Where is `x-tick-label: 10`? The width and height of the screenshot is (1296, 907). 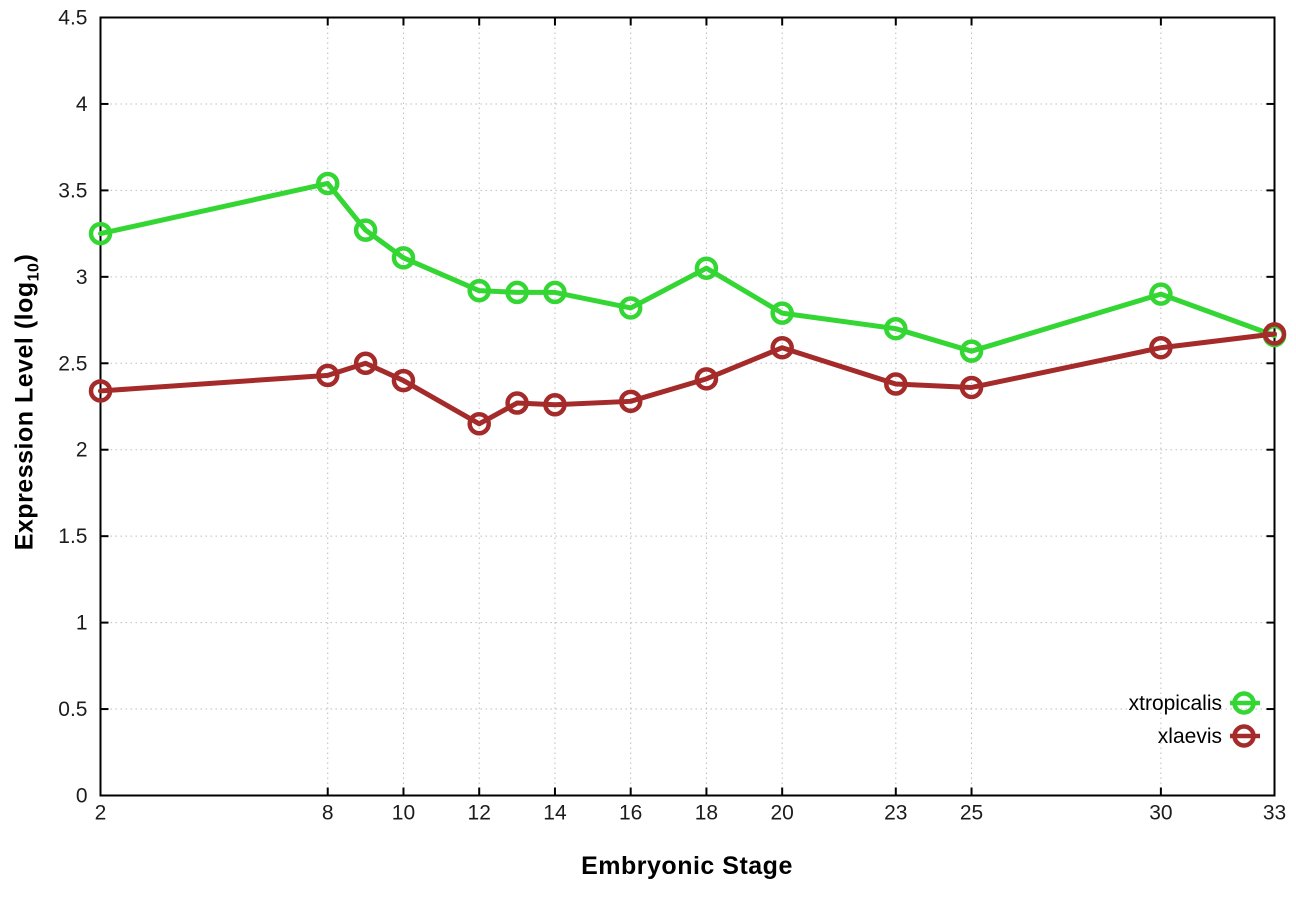 x-tick-label: 10 is located at coordinates (403, 813).